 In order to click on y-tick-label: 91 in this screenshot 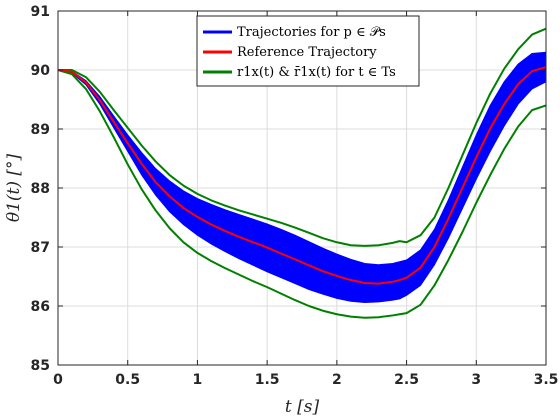, I will do `click(40, 12)`.